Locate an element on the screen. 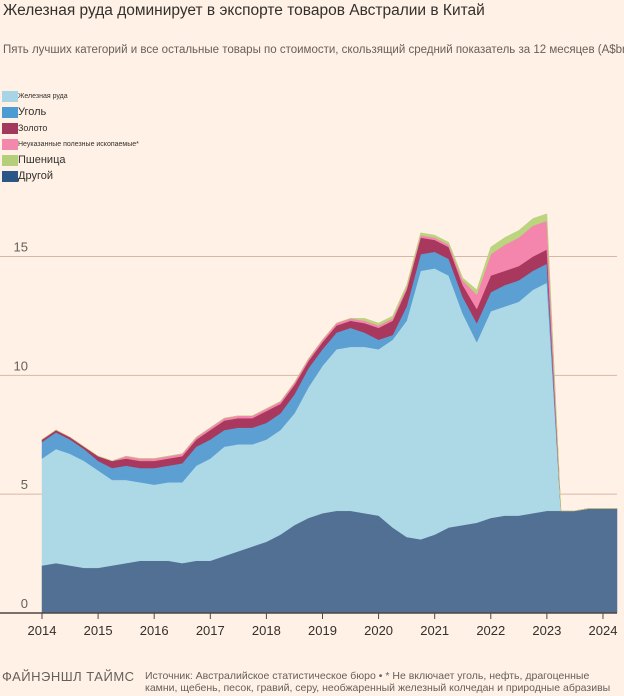 This screenshot has height=696, width=624. x-tick-label-2017: 2017 is located at coordinates (210, 630).